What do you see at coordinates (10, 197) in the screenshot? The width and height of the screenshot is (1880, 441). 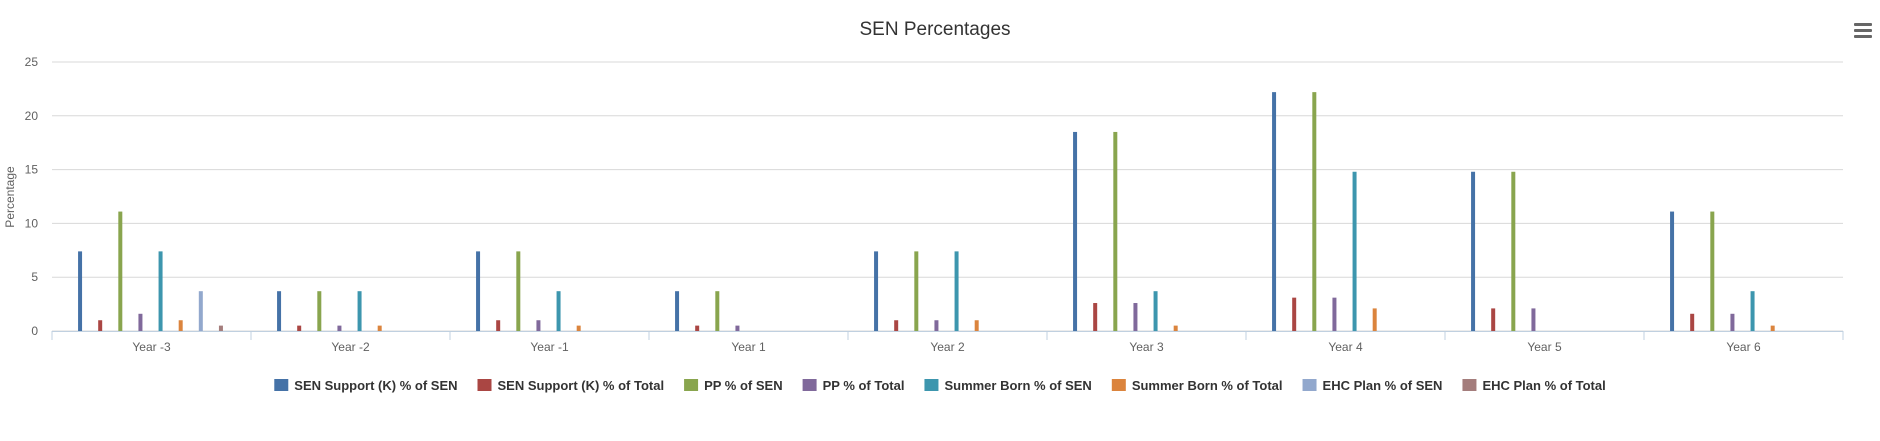 I see `y-axis-label: Percentage` at bounding box center [10, 197].